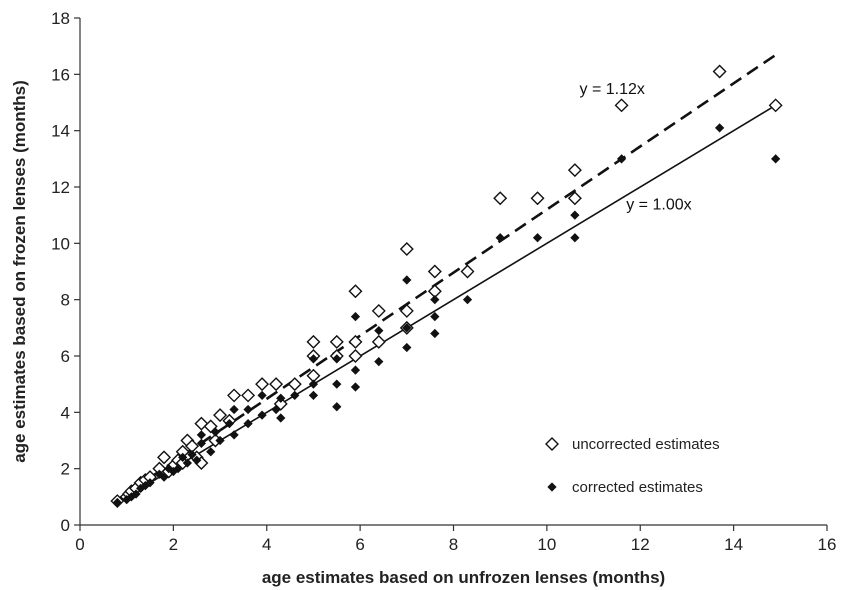  Describe the element at coordinates (636, 147) in the screenshot. I see `annotations: y = 1.12x y = 1.00x` at that location.